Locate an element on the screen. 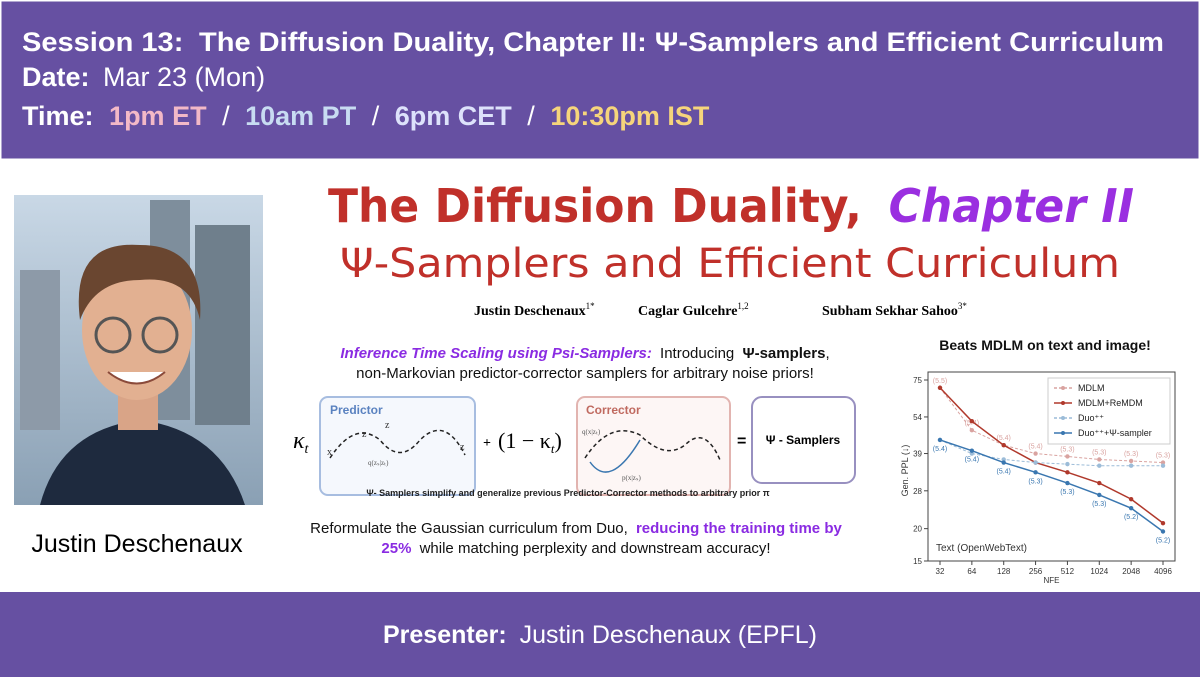  kappa-symbol: κ is located at coordinates (299, 441).